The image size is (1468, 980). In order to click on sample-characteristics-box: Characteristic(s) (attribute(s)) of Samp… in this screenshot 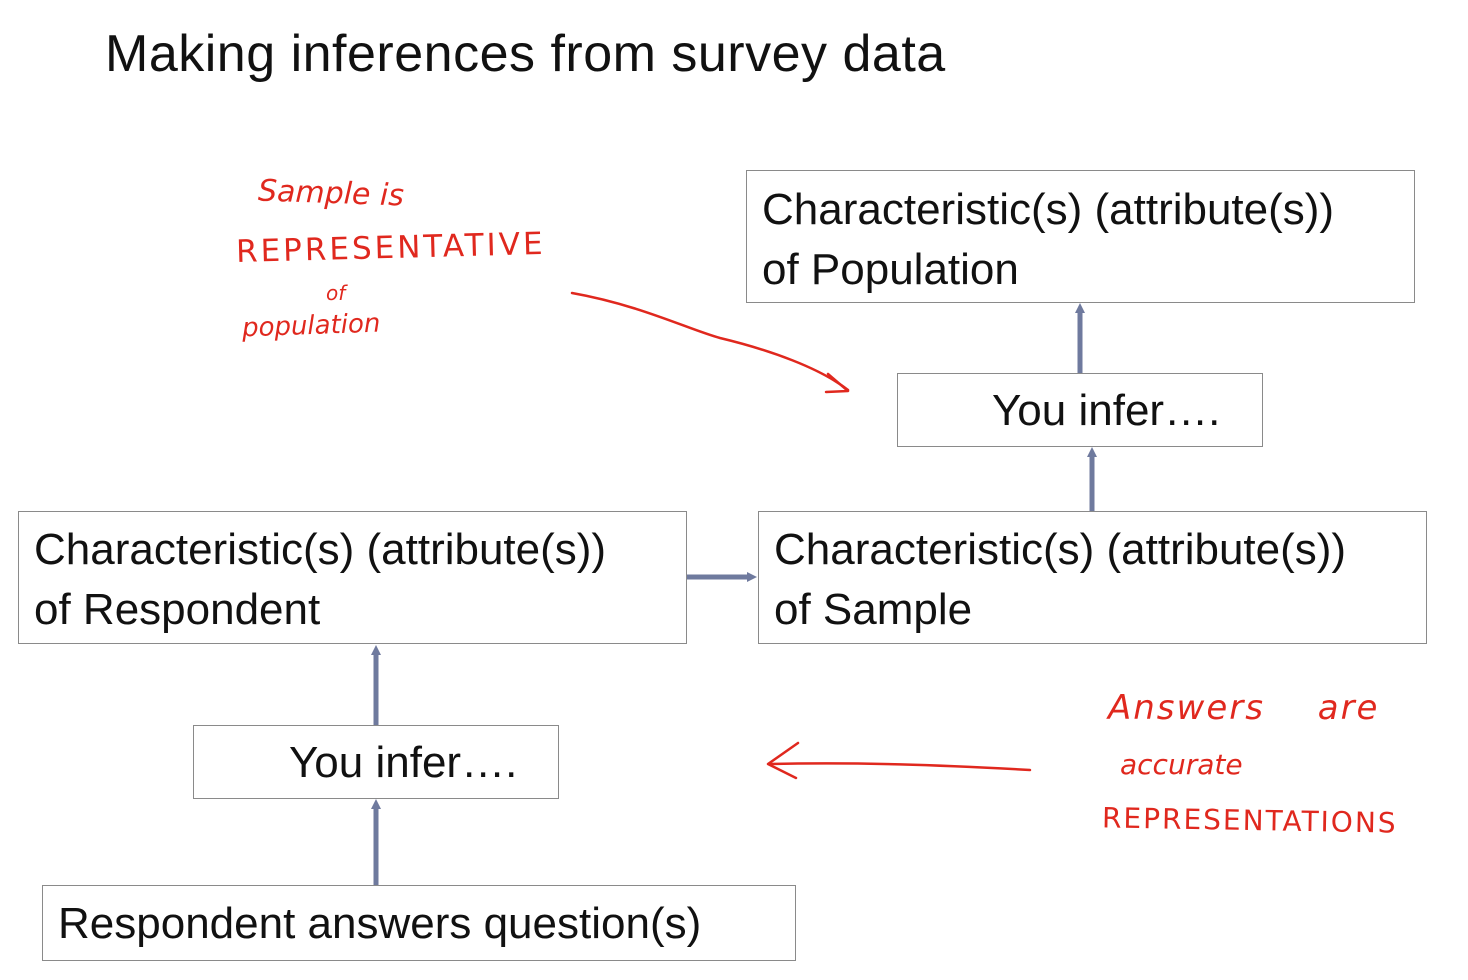, I will do `click(1092, 577)`.